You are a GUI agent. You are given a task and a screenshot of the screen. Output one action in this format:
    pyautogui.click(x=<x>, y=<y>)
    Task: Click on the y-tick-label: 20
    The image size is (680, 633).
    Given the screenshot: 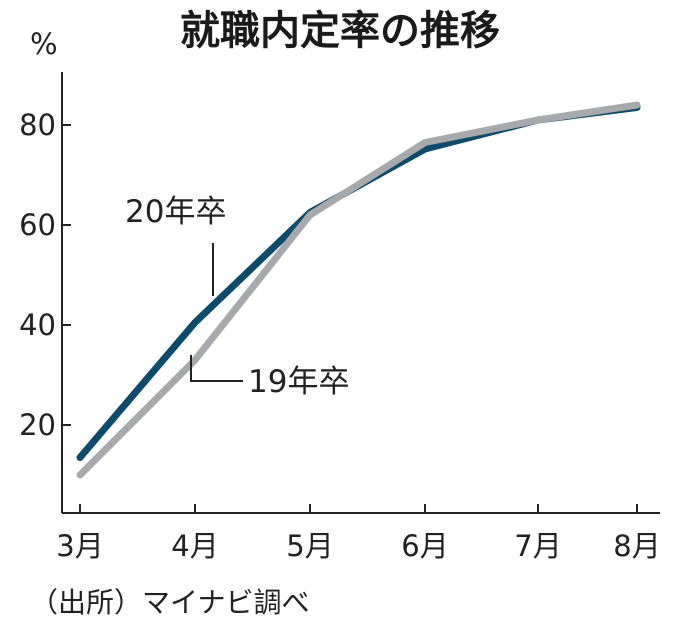 What is the action you would take?
    pyautogui.click(x=37, y=425)
    